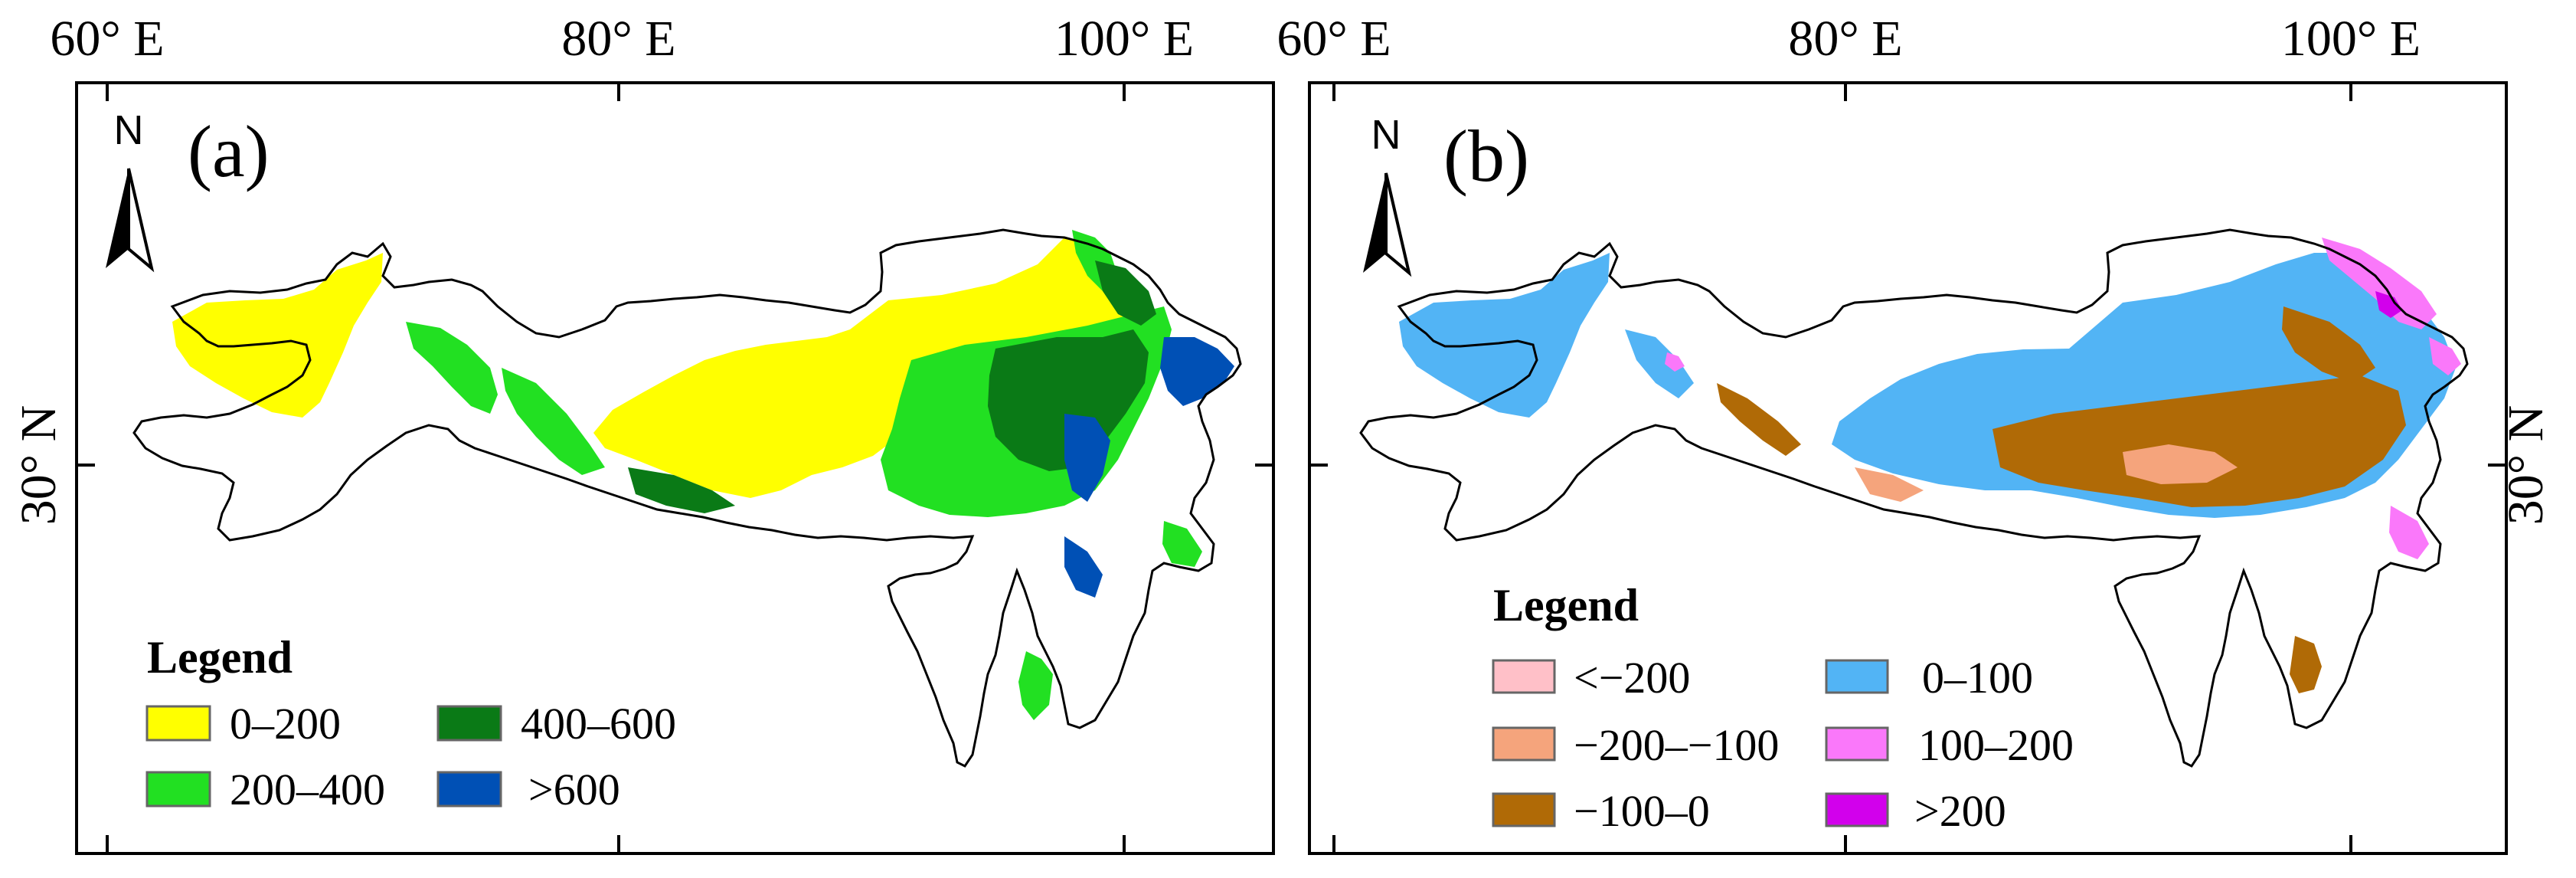 Image resolution: width=2576 pixels, height=878 pixels. I want to click on legend: Legend 0–200 200–400 400–600 >600, so click(410, 723).